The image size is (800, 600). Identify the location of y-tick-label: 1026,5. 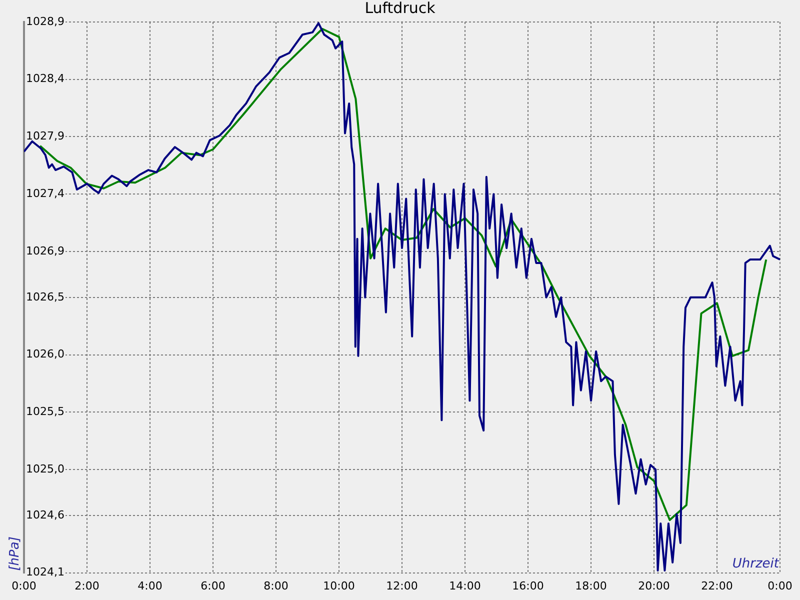
(45, 297).